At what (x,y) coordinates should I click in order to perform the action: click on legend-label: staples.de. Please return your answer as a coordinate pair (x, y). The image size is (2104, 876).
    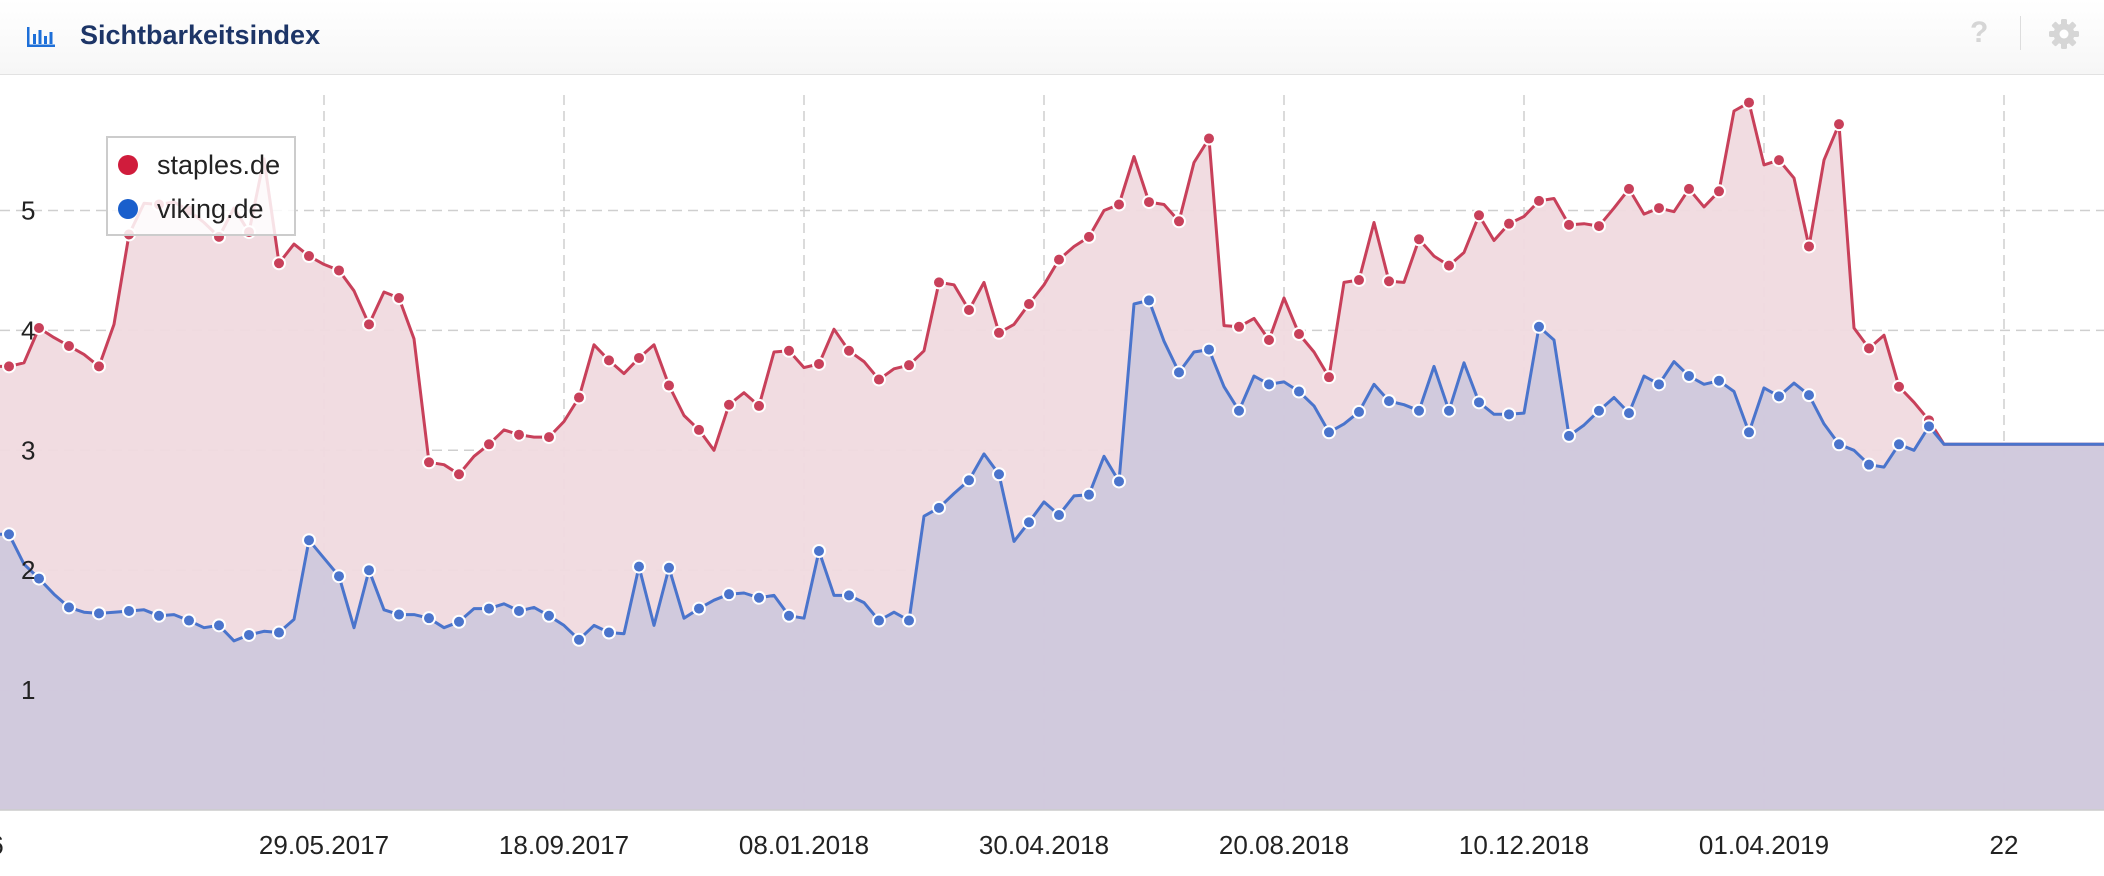
    Looking at the image, I should click on (218, 165).